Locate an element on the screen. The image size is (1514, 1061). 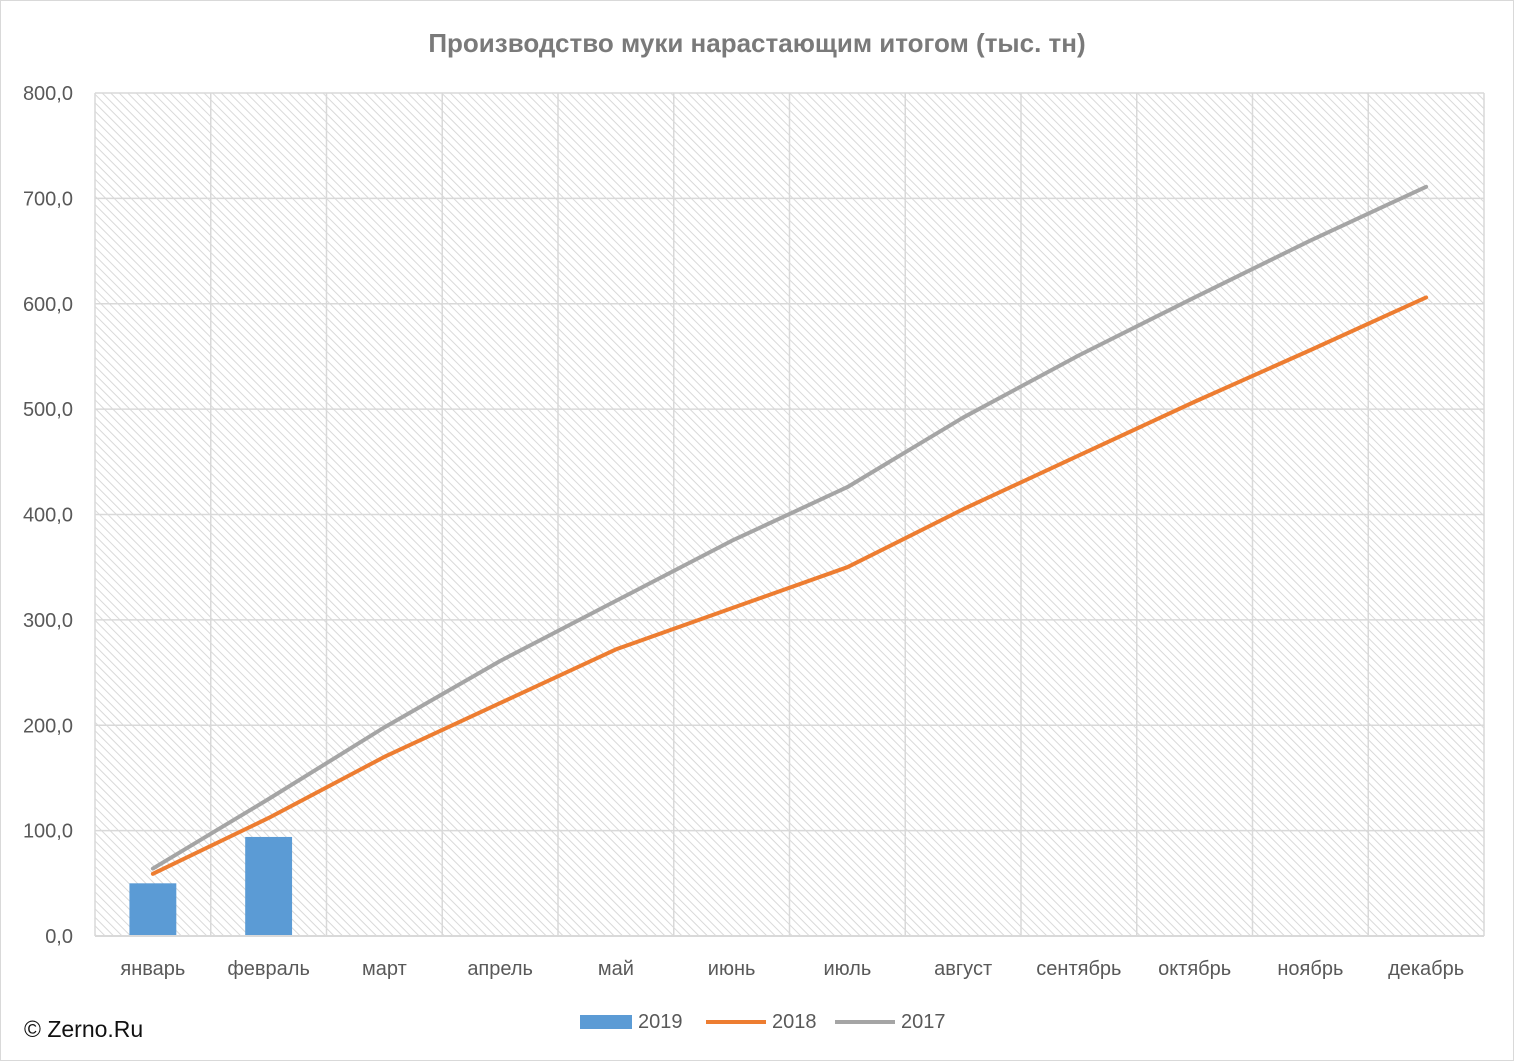
x-tick-label: май is located at coordinates (616, 969).